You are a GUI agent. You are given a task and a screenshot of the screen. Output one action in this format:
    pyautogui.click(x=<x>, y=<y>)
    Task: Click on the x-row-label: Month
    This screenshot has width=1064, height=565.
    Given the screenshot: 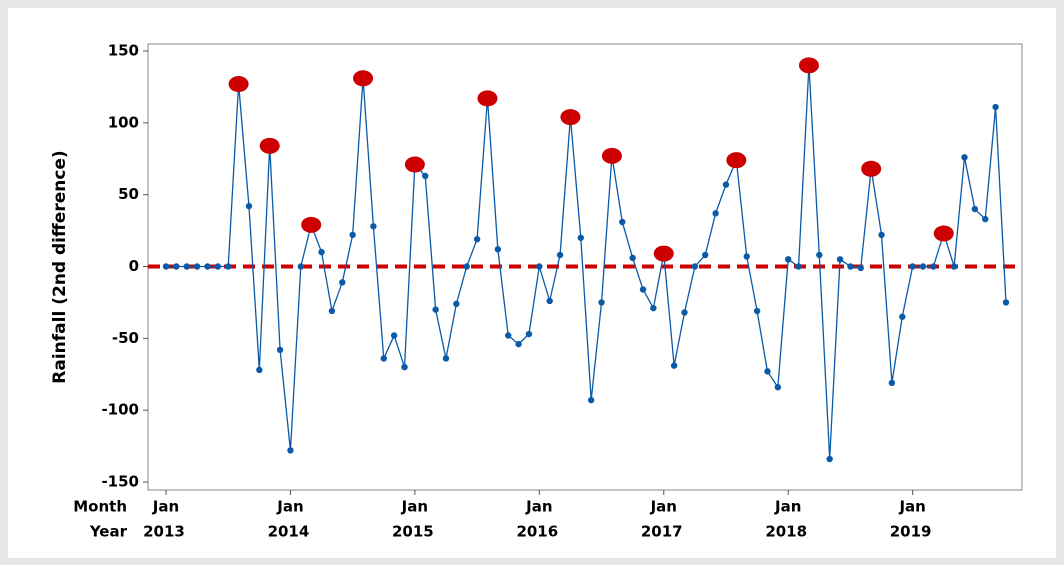 What is the action you would take?
    pyautogui.click(x=100, y=507)
    